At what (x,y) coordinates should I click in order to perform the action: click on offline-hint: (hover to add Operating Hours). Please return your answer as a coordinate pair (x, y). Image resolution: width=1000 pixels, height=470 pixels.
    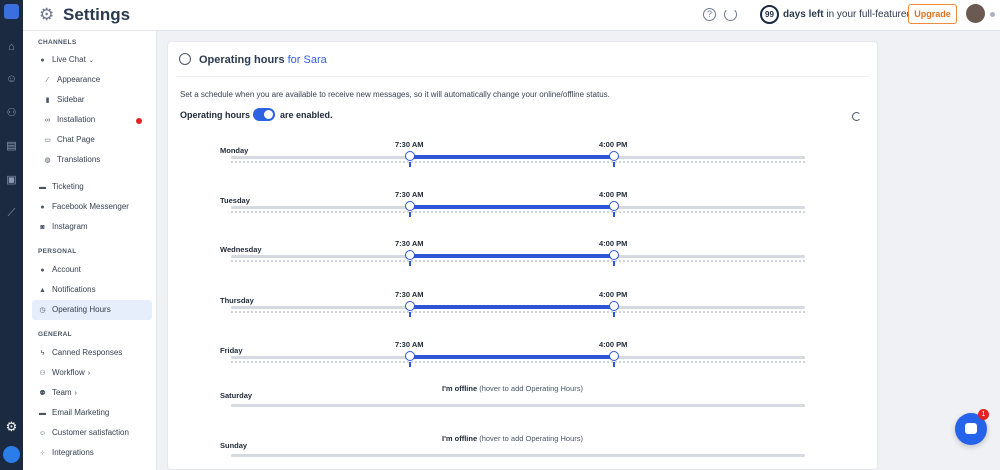
    Looking at the image, I should click on (531, 388).